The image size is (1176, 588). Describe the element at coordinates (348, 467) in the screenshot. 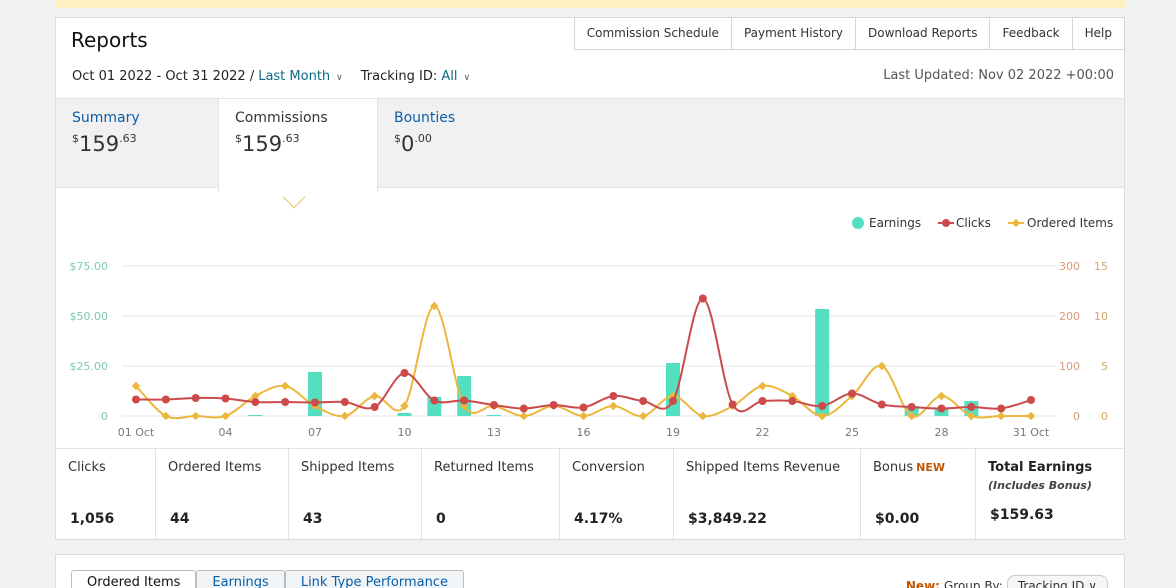

I see `stat-label: Shipped Items` at that location.